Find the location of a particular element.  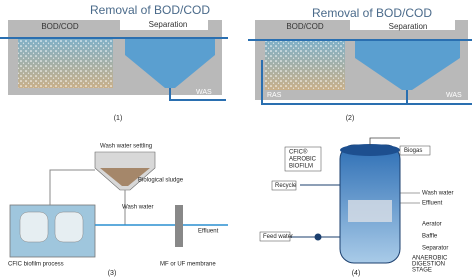

was-line is located at coordinates (197, 94).